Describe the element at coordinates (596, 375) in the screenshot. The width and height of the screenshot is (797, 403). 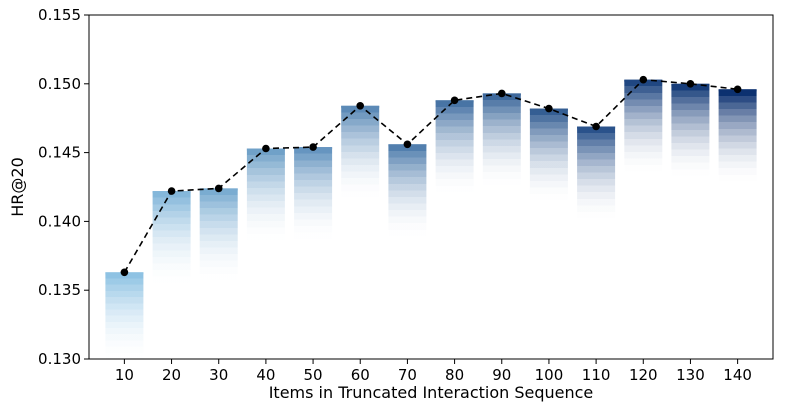
I see `x-tick-label: 110` at that location.